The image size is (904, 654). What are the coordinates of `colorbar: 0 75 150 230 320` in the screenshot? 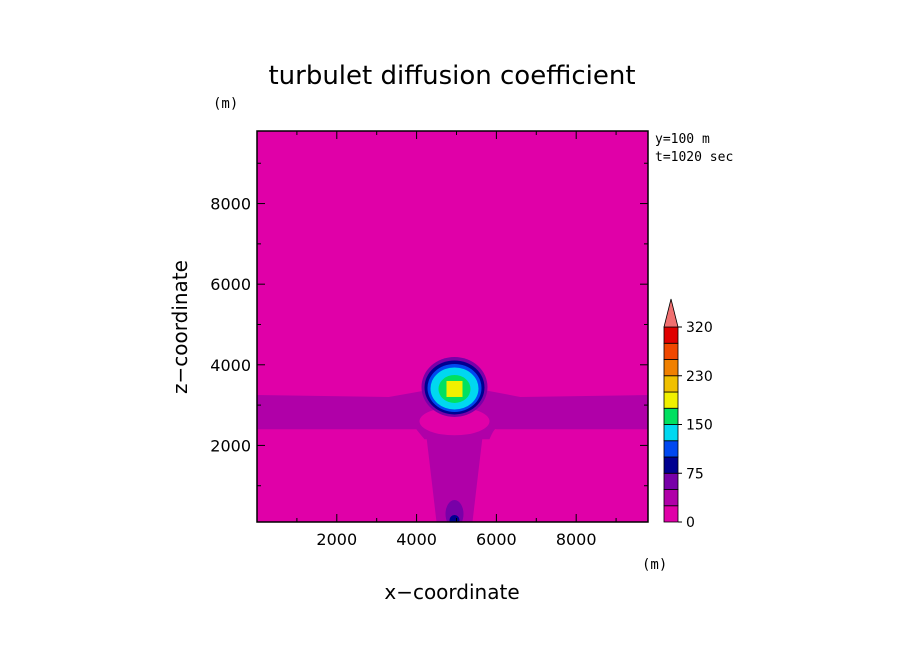 It's located at (688, 414).